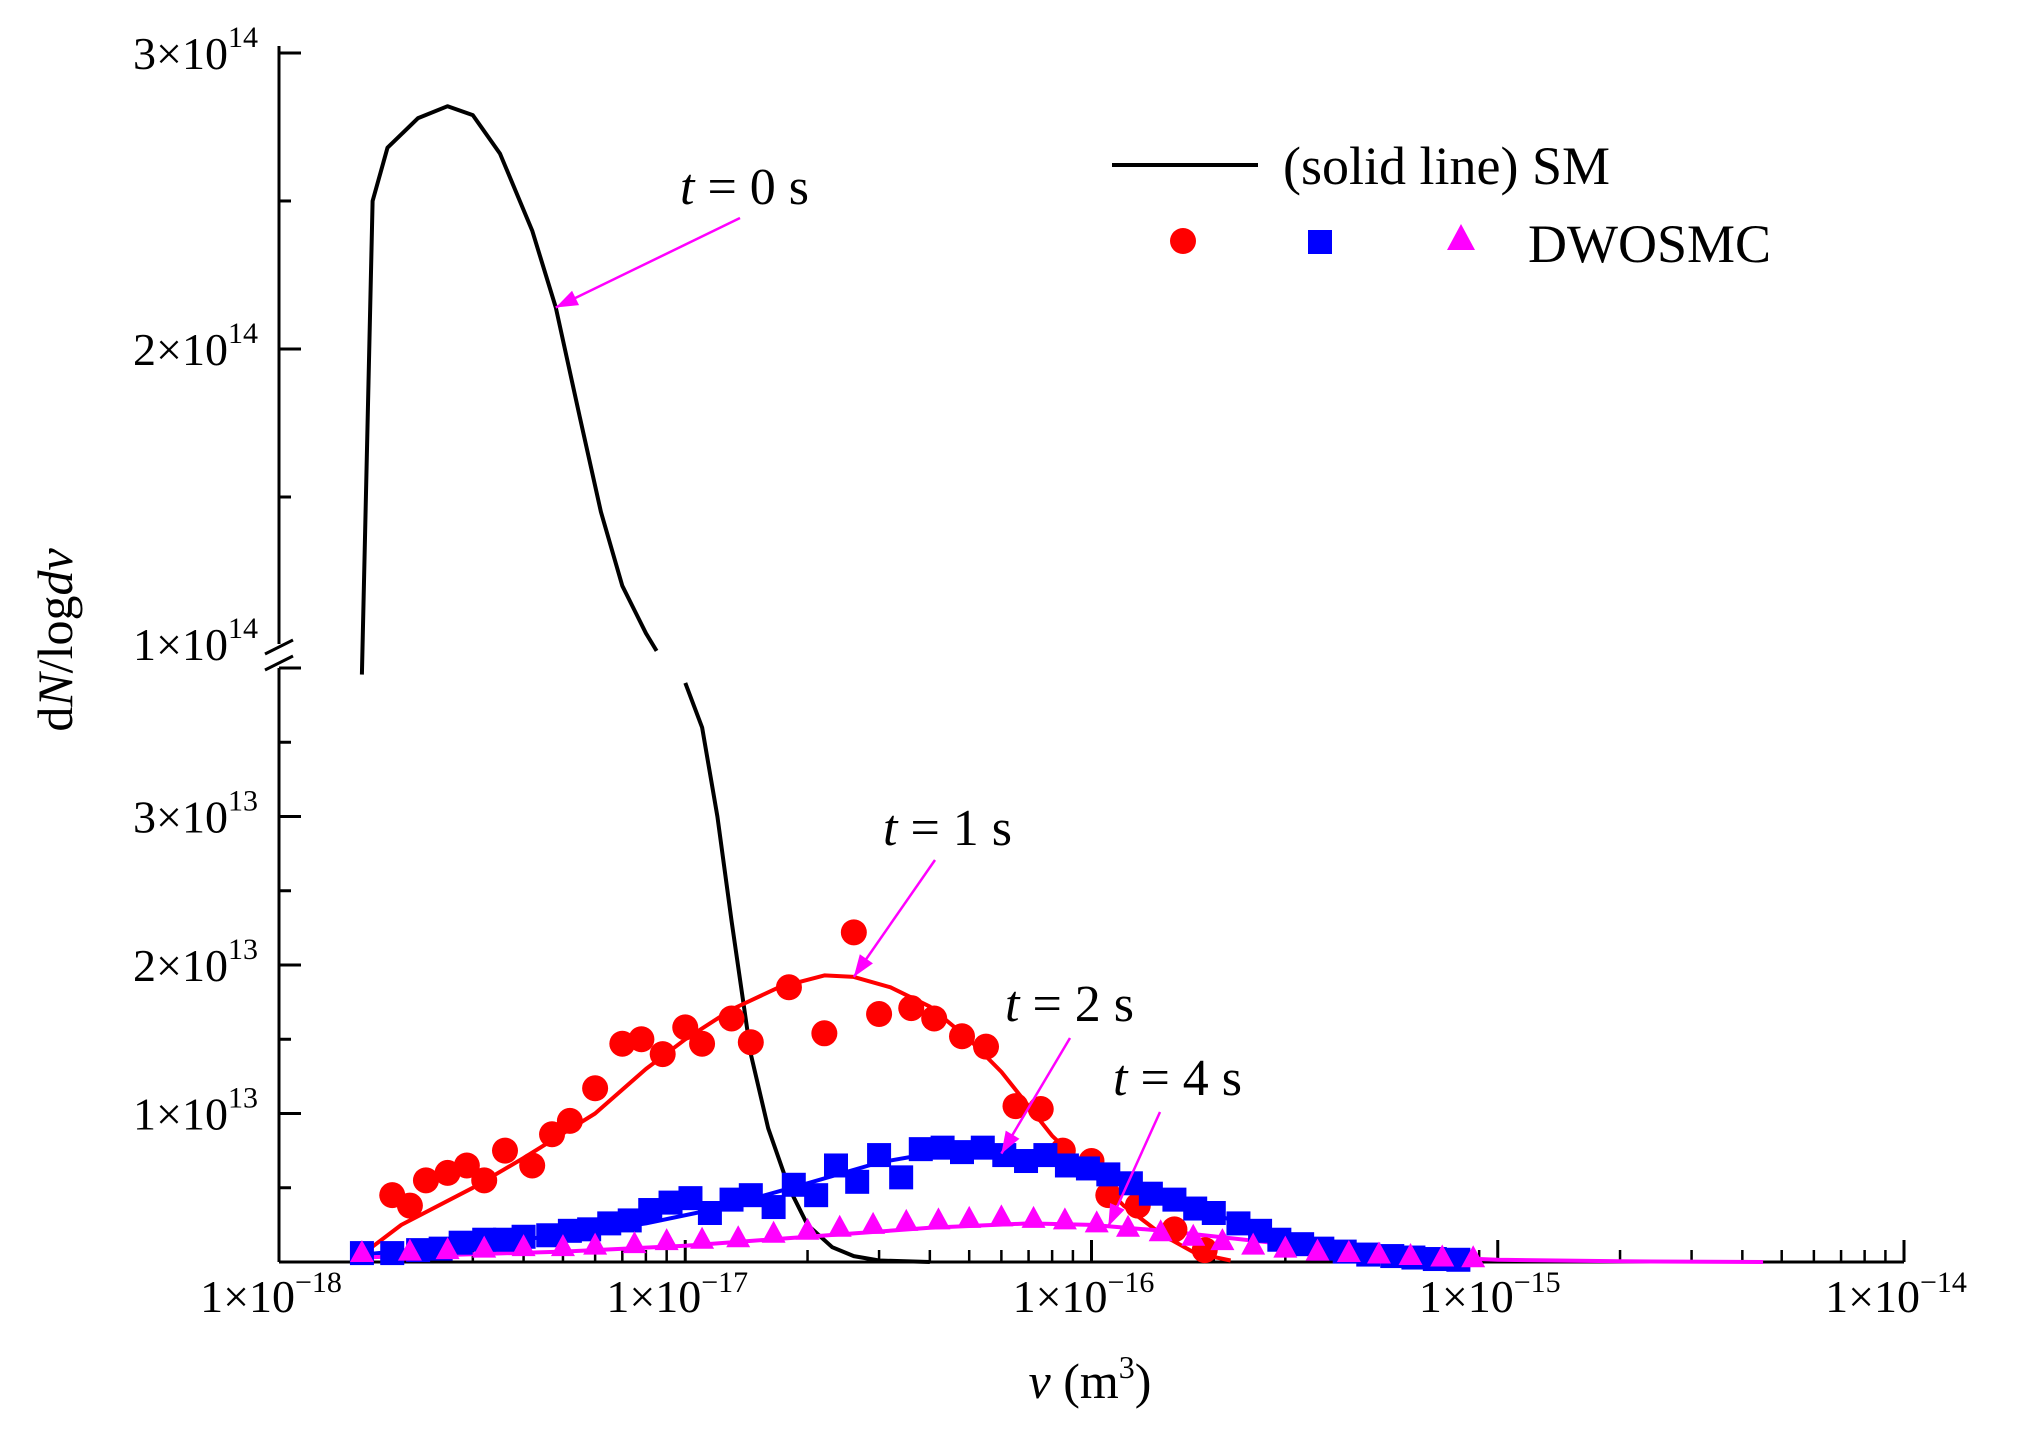 The height and width of the screenshot is (1433, 2026). What do you see at coordinates (1490, 1294) in the screenshot?
I see `x-tick-label: 1×10⁻¹⁵` at bounding box center [1490, 1294].